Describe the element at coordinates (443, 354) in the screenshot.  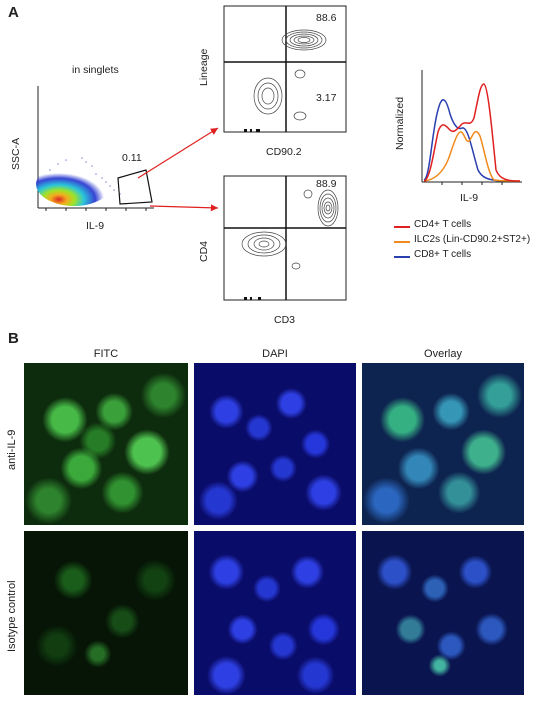
I see `column-title-overlay: Overlay` at that location.